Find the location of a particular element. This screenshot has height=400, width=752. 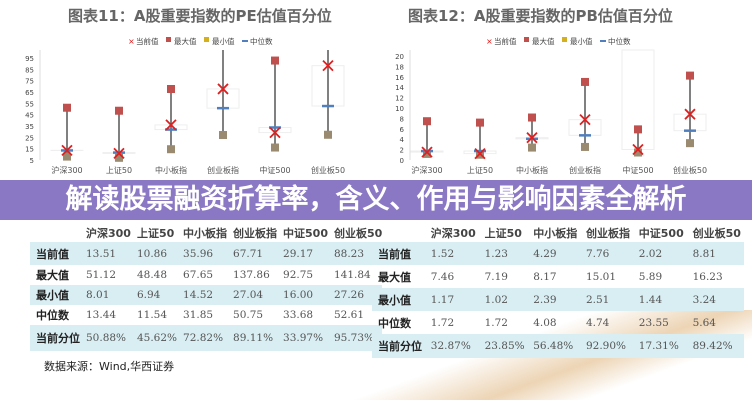

table-cell: 5.64 is located at coordinates (704, 322).